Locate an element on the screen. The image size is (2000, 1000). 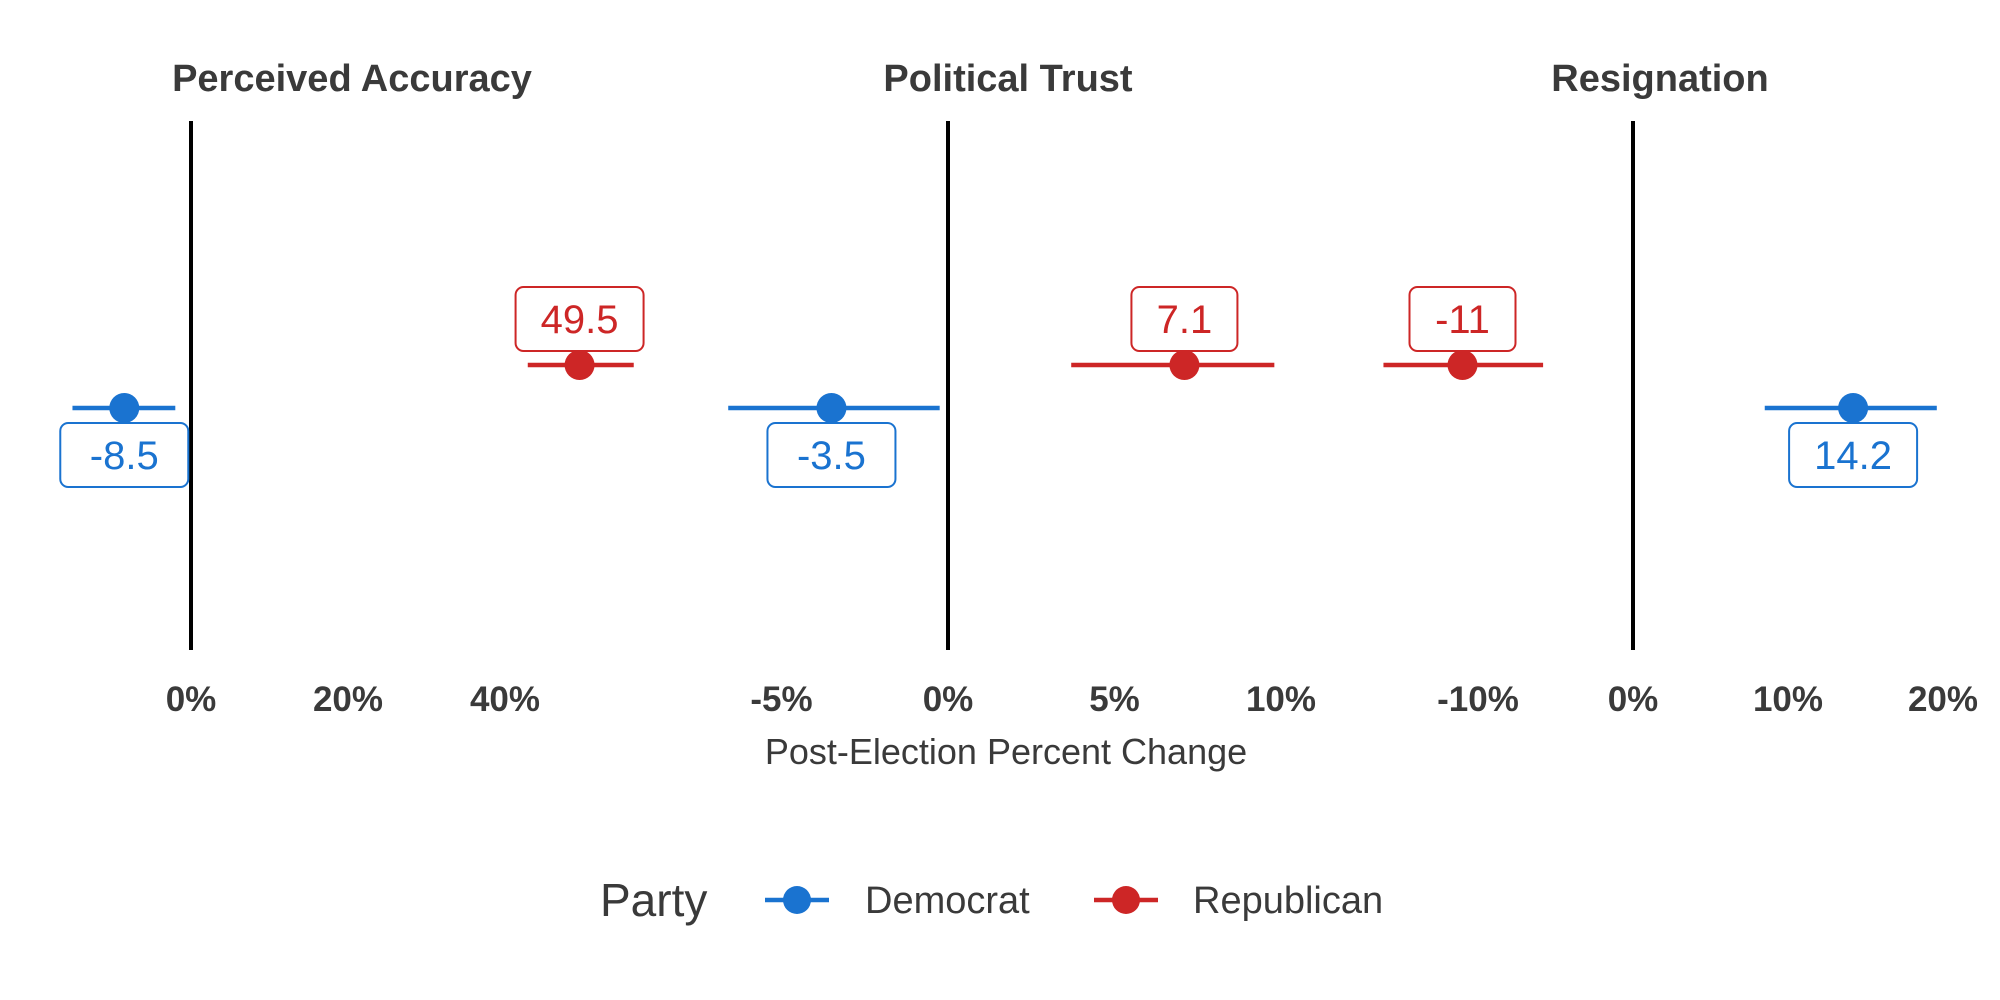
point-republican: 7.1 is located at coordinates (1173, 333).